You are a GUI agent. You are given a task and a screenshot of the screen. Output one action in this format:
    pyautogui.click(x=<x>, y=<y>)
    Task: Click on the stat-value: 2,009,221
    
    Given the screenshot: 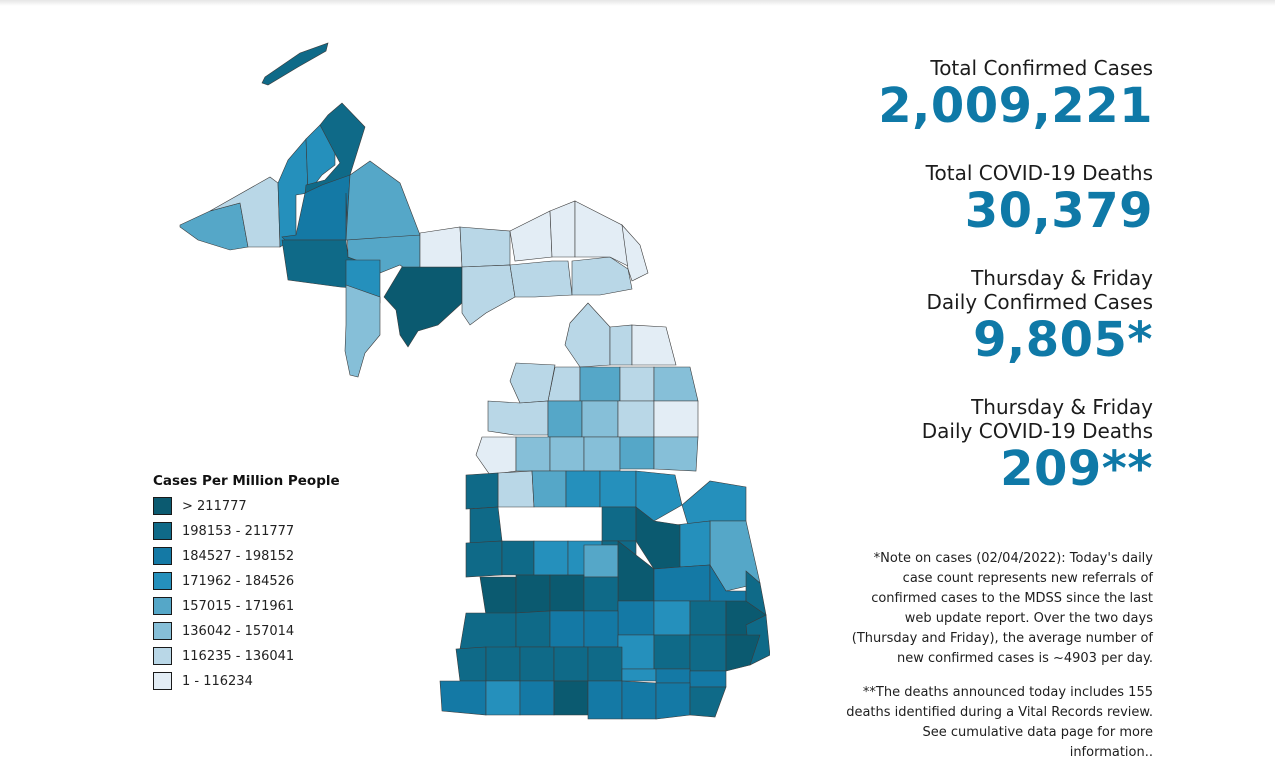 What is the action you would take?
    pyautogui.click(x=1015, y=106)
    